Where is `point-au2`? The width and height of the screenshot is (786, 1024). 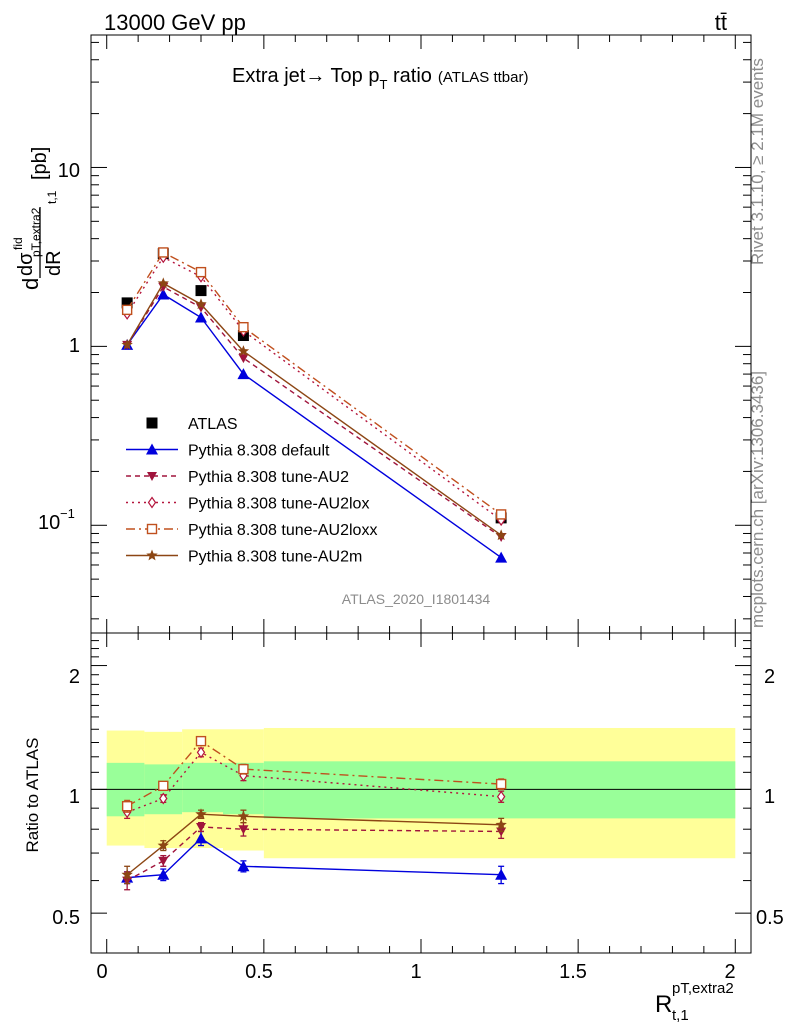 point-au2 is located at coordinates (243, 359).